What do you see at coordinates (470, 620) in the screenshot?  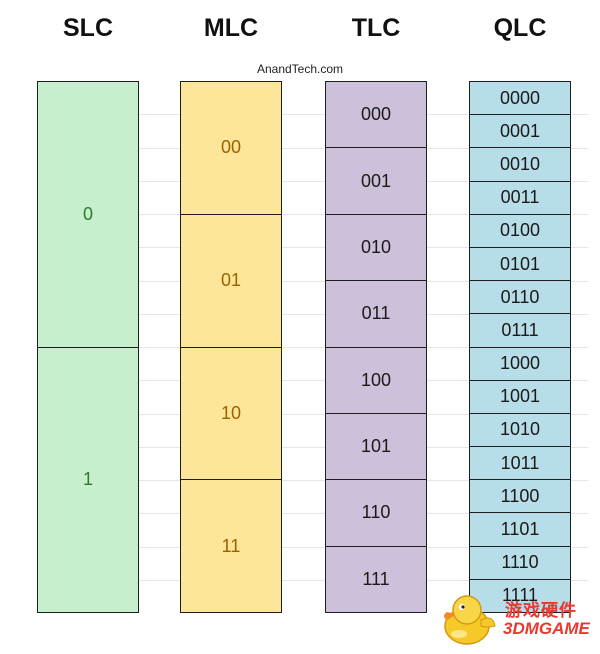 I see `duck-mascot-icon` at bounding box center [470, 620].